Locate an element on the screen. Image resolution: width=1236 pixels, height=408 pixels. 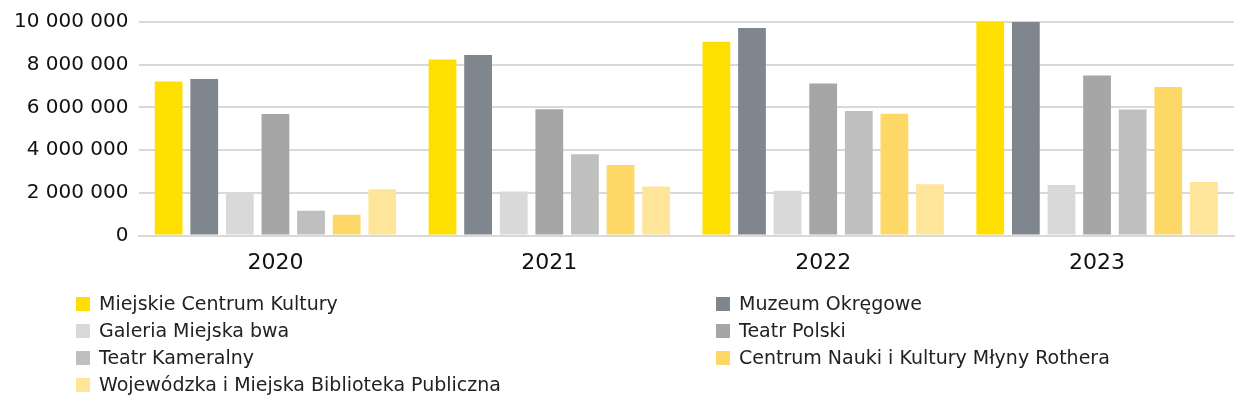
legend-label: Wojewódzka i Miejska Biblioteka Publiczna is located at coordinates (300, 384).